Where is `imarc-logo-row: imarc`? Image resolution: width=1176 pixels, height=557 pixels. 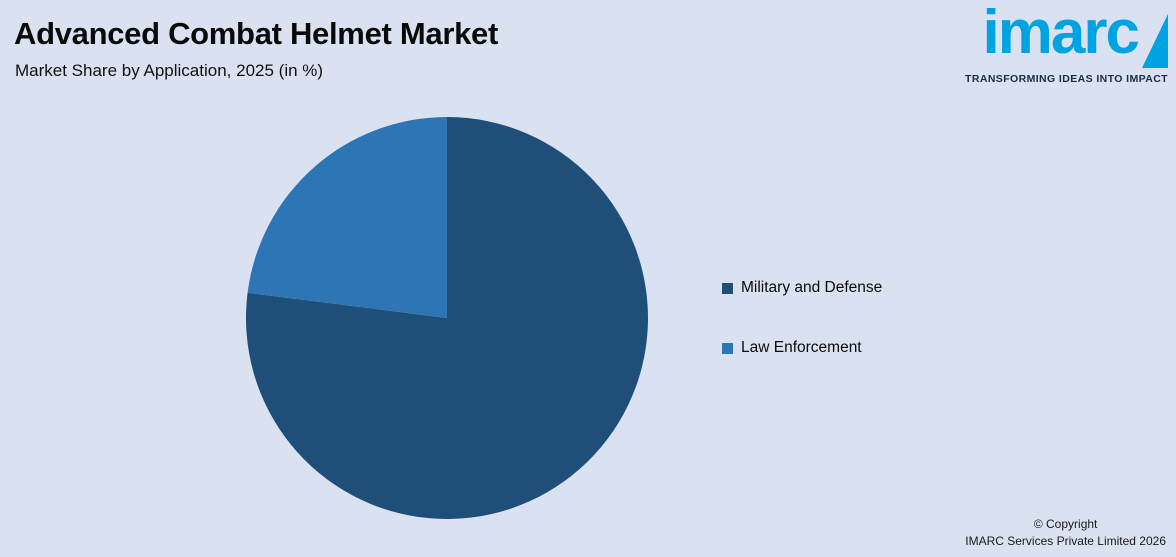
imarc-logo-row: imarc is located at coordinates (1048, 34).